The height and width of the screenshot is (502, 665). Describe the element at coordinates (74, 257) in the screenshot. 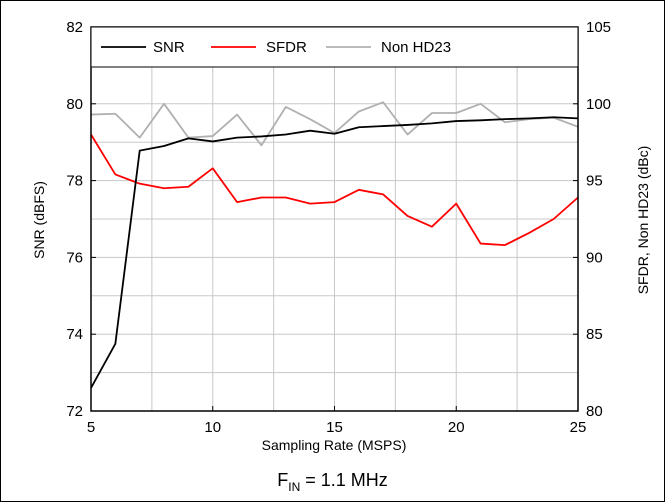

I see `y-left-tick-label: 76` at that location.